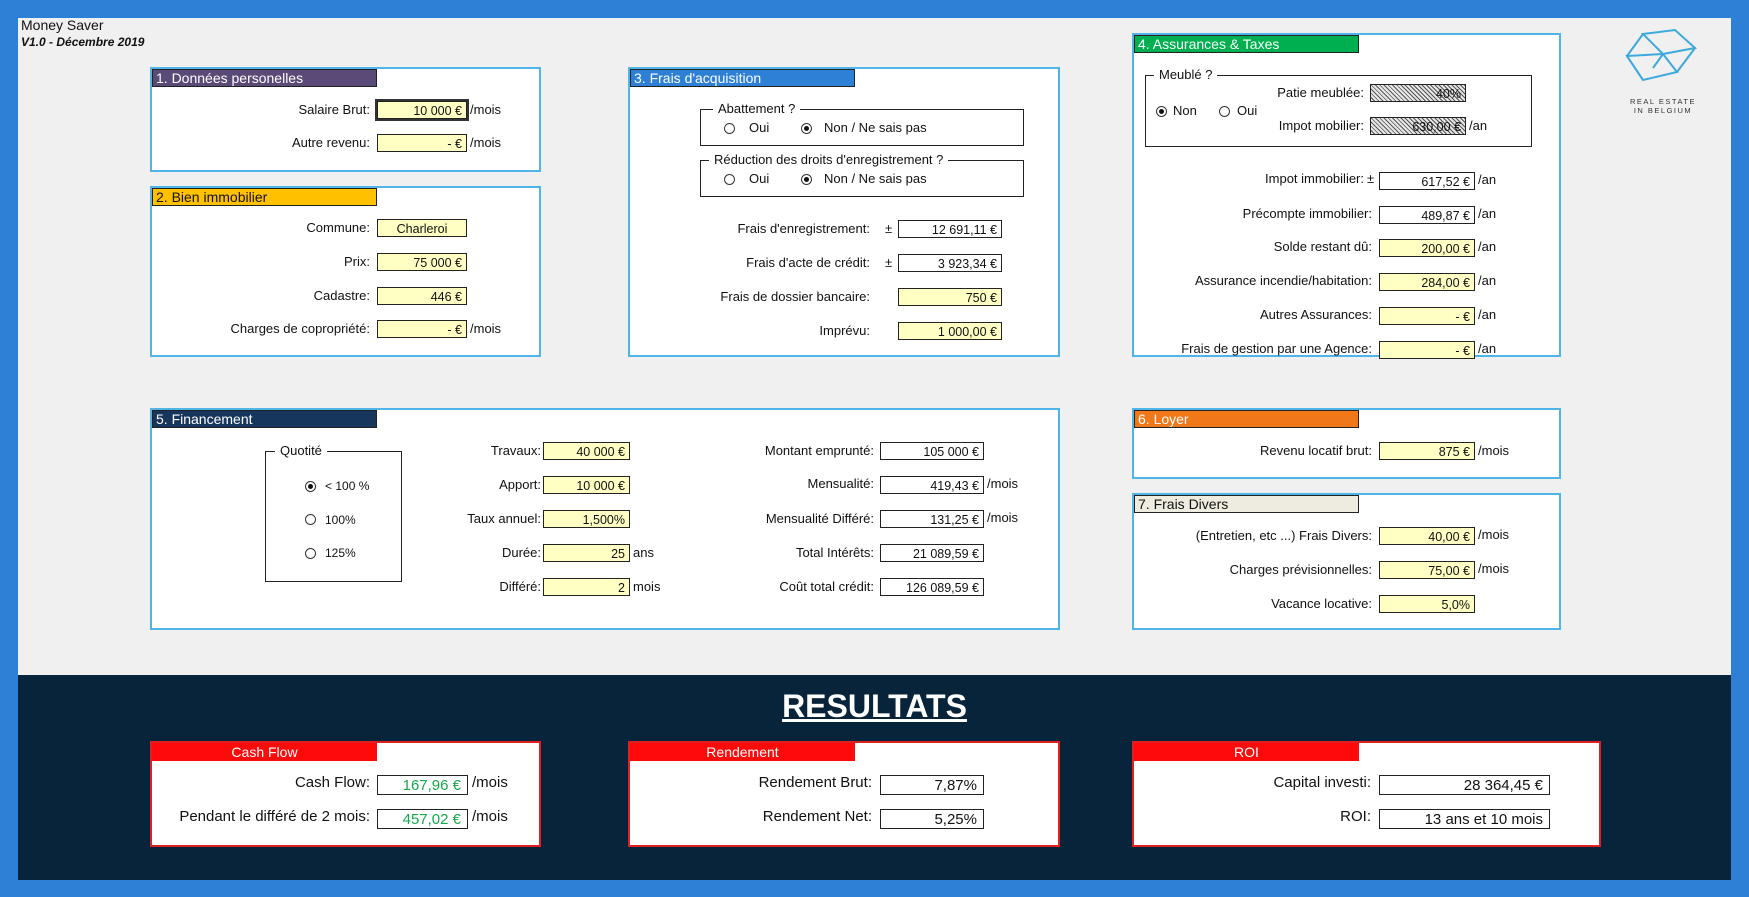 The image size is (1749, 897). I want to click on cadastre-input: 446 €, so click(422, 296).